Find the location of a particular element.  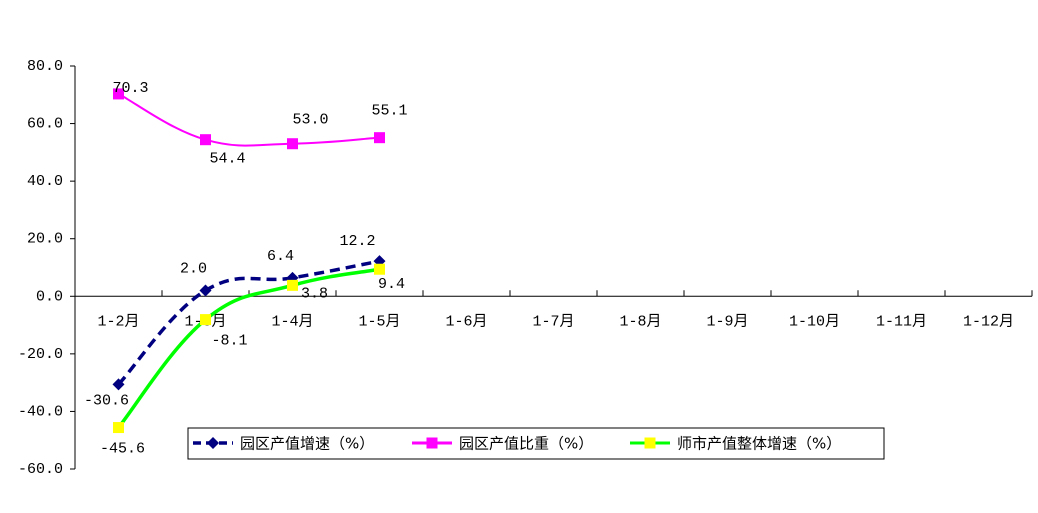

legend-label: 师市产值整体增速（%） is located at coordinates (759, 444).